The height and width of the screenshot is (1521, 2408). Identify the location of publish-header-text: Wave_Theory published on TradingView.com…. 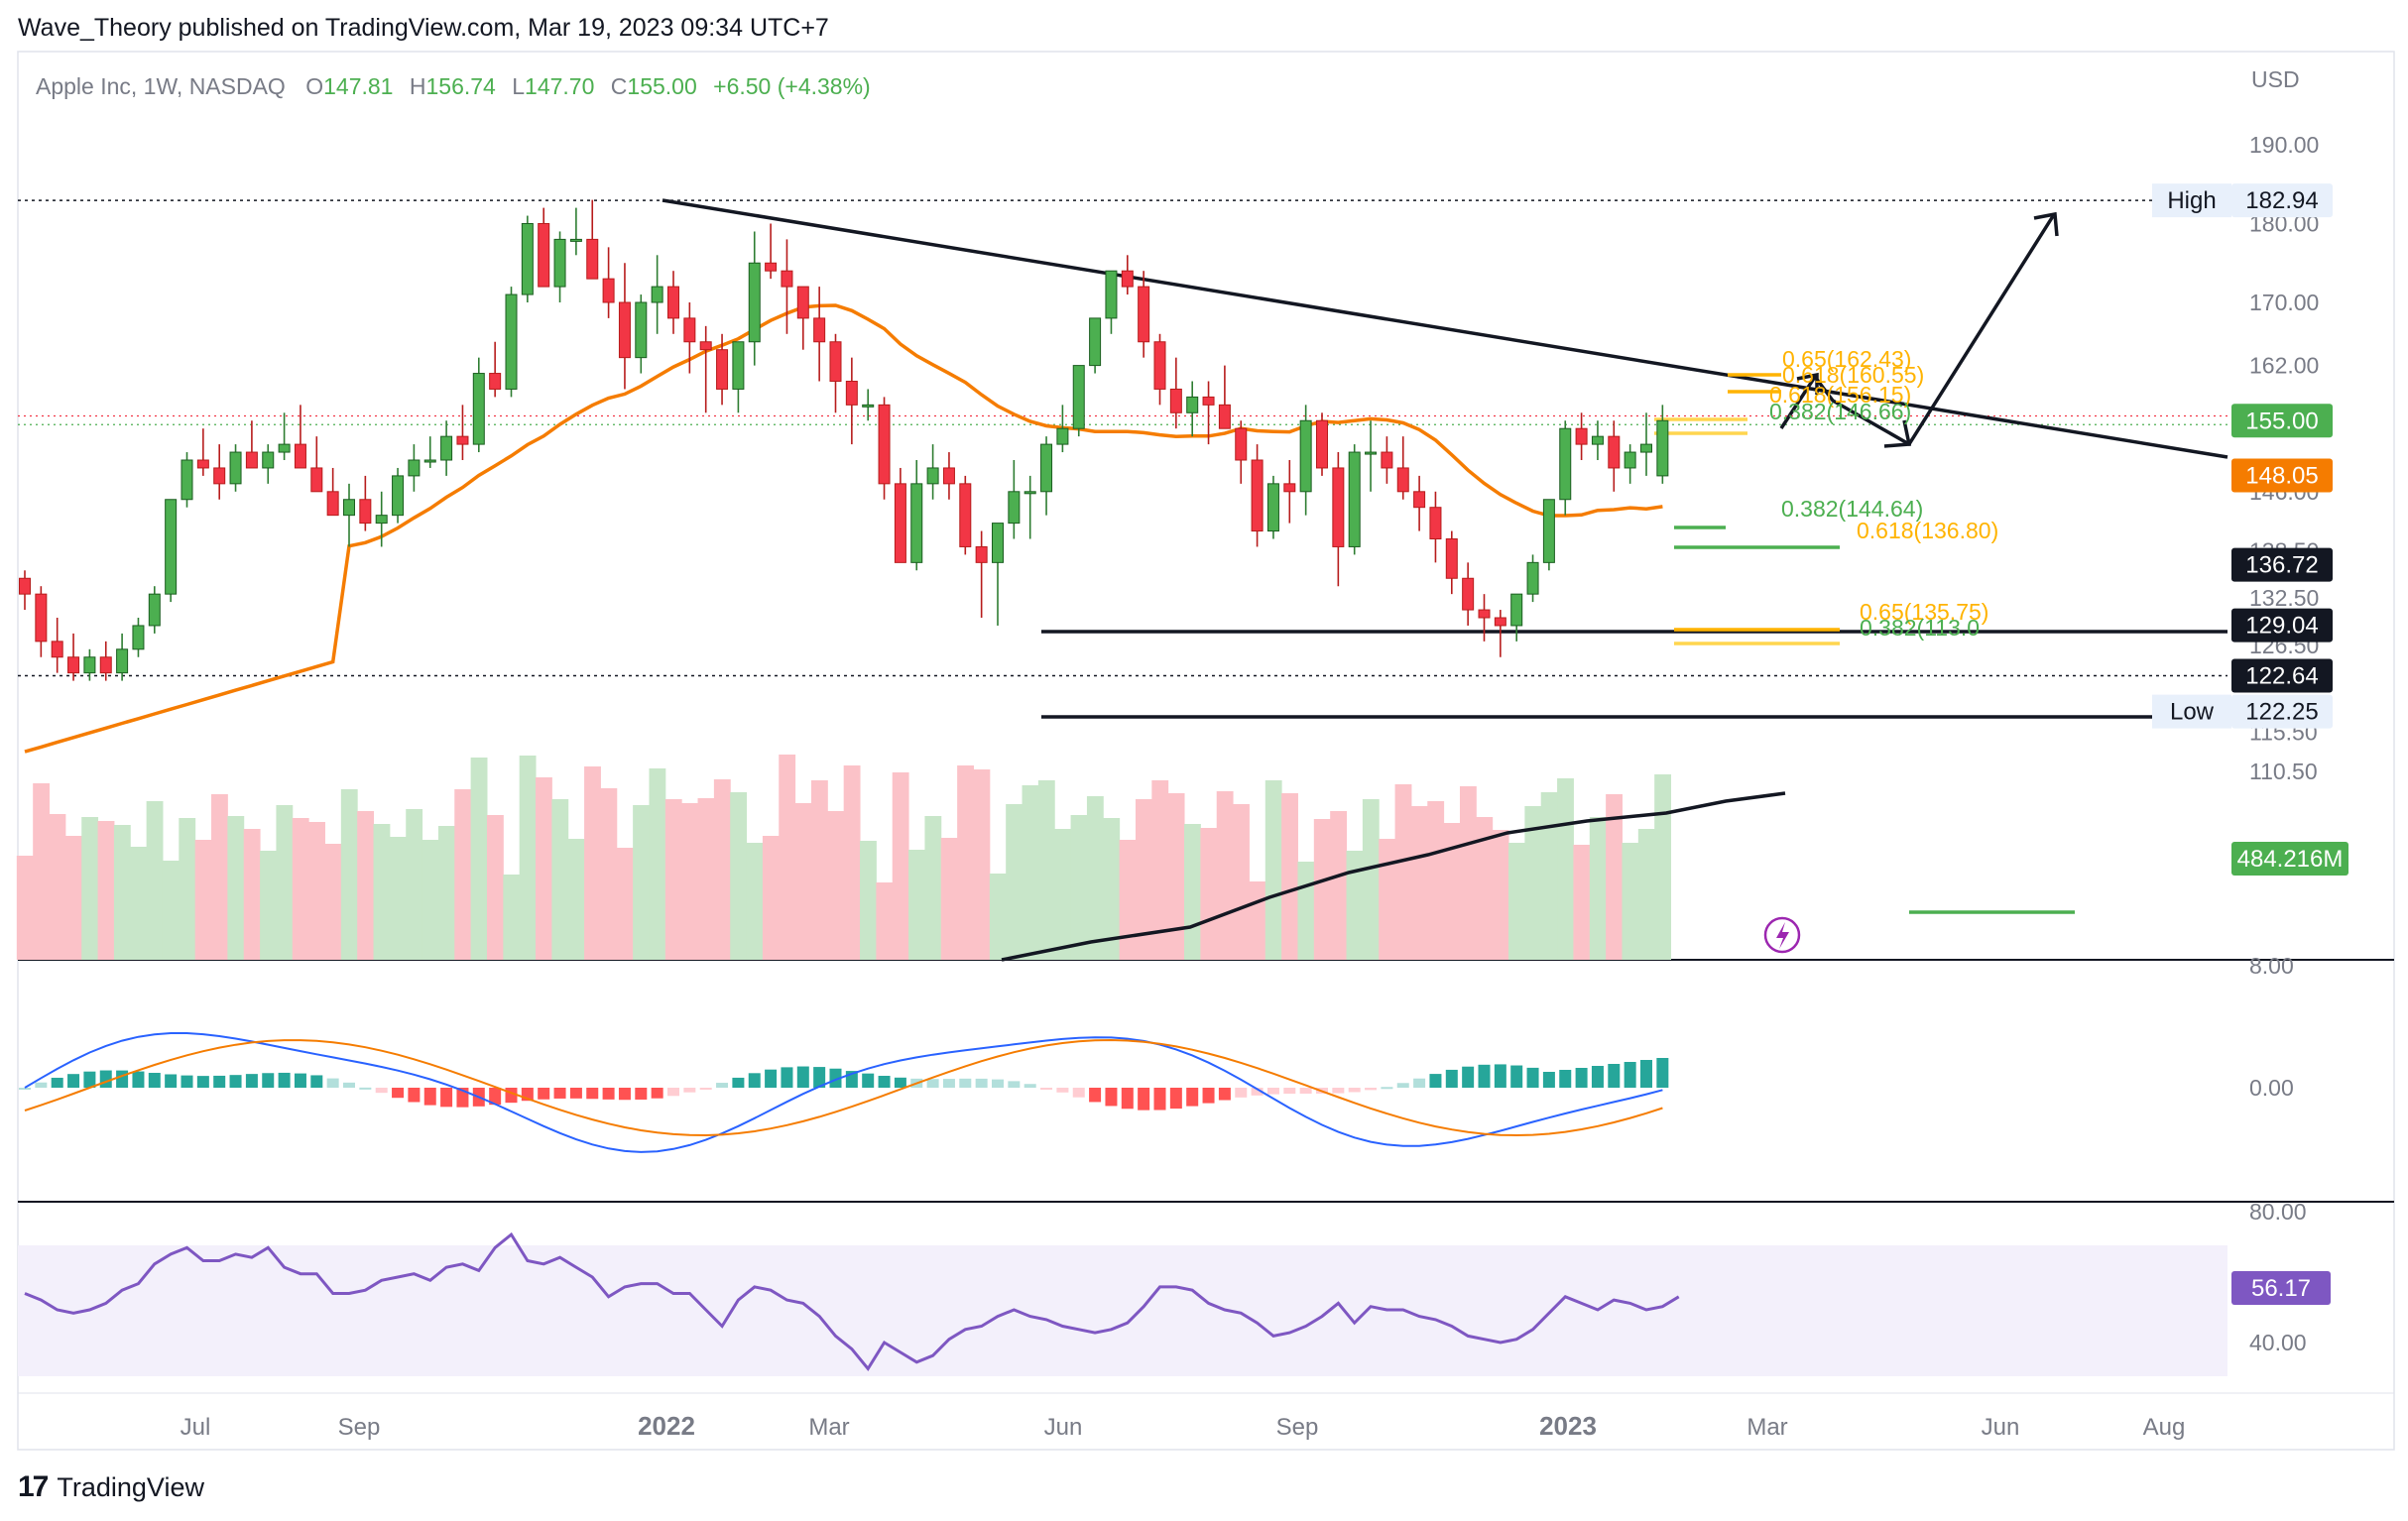
(424, 28).